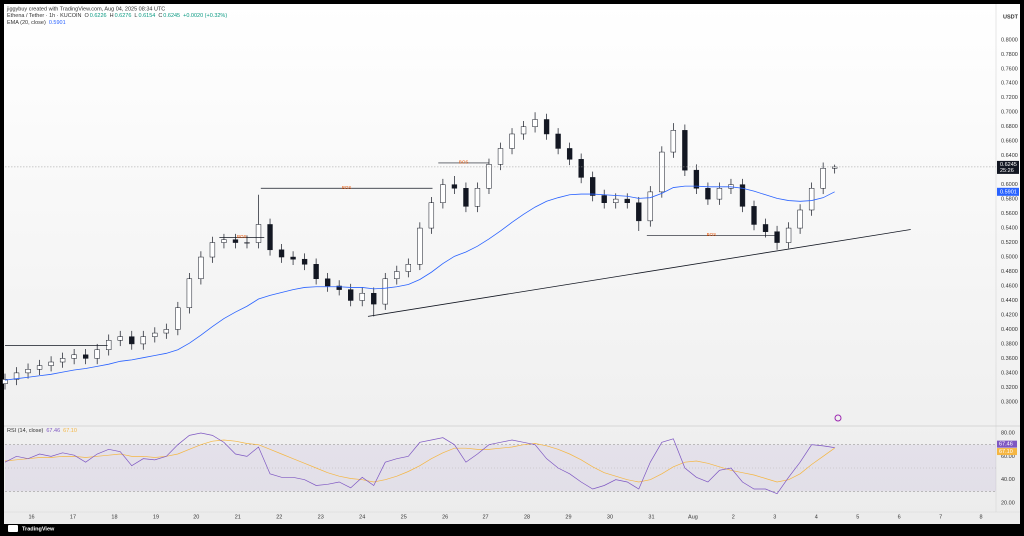  I want to click on y-tick-label: 0.6800, so click(1009, 127).